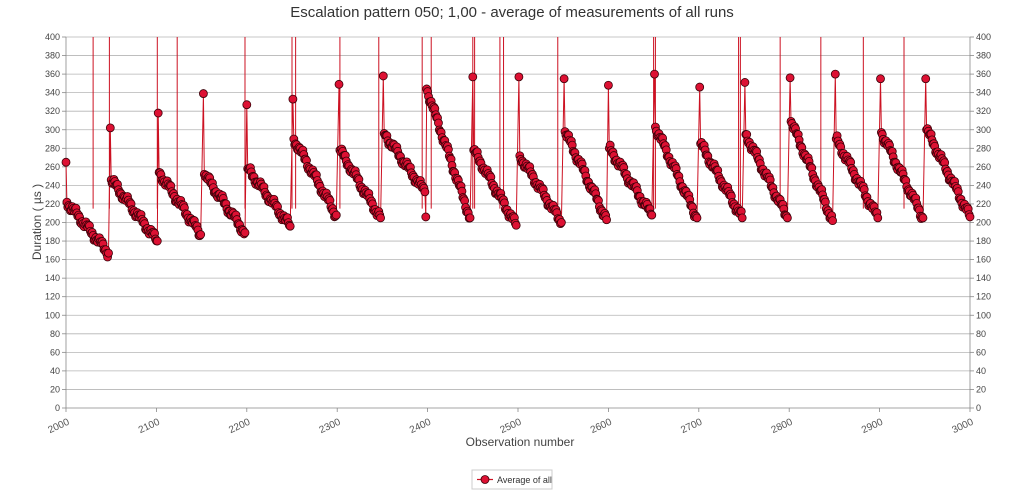 This screenshot has height=493, width=1024. What do you see at coordinates (52, 130) in the screenshot?
I see `y-tick-label-left: 300` at bounding box center [52, 130].